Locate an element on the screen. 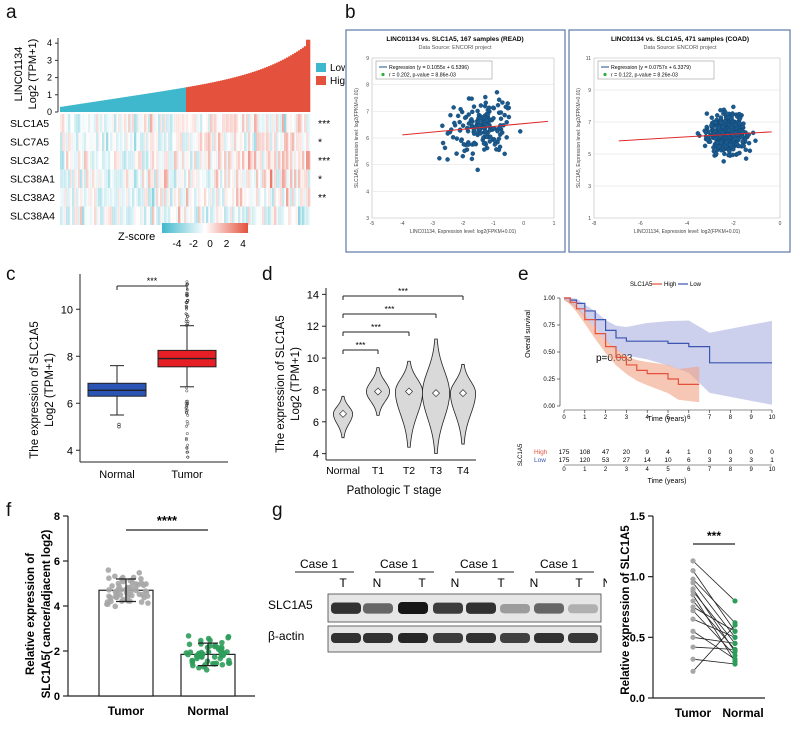 This screenshot has height=732, width=800. g-normal-point is located at coordinates (735, 637).